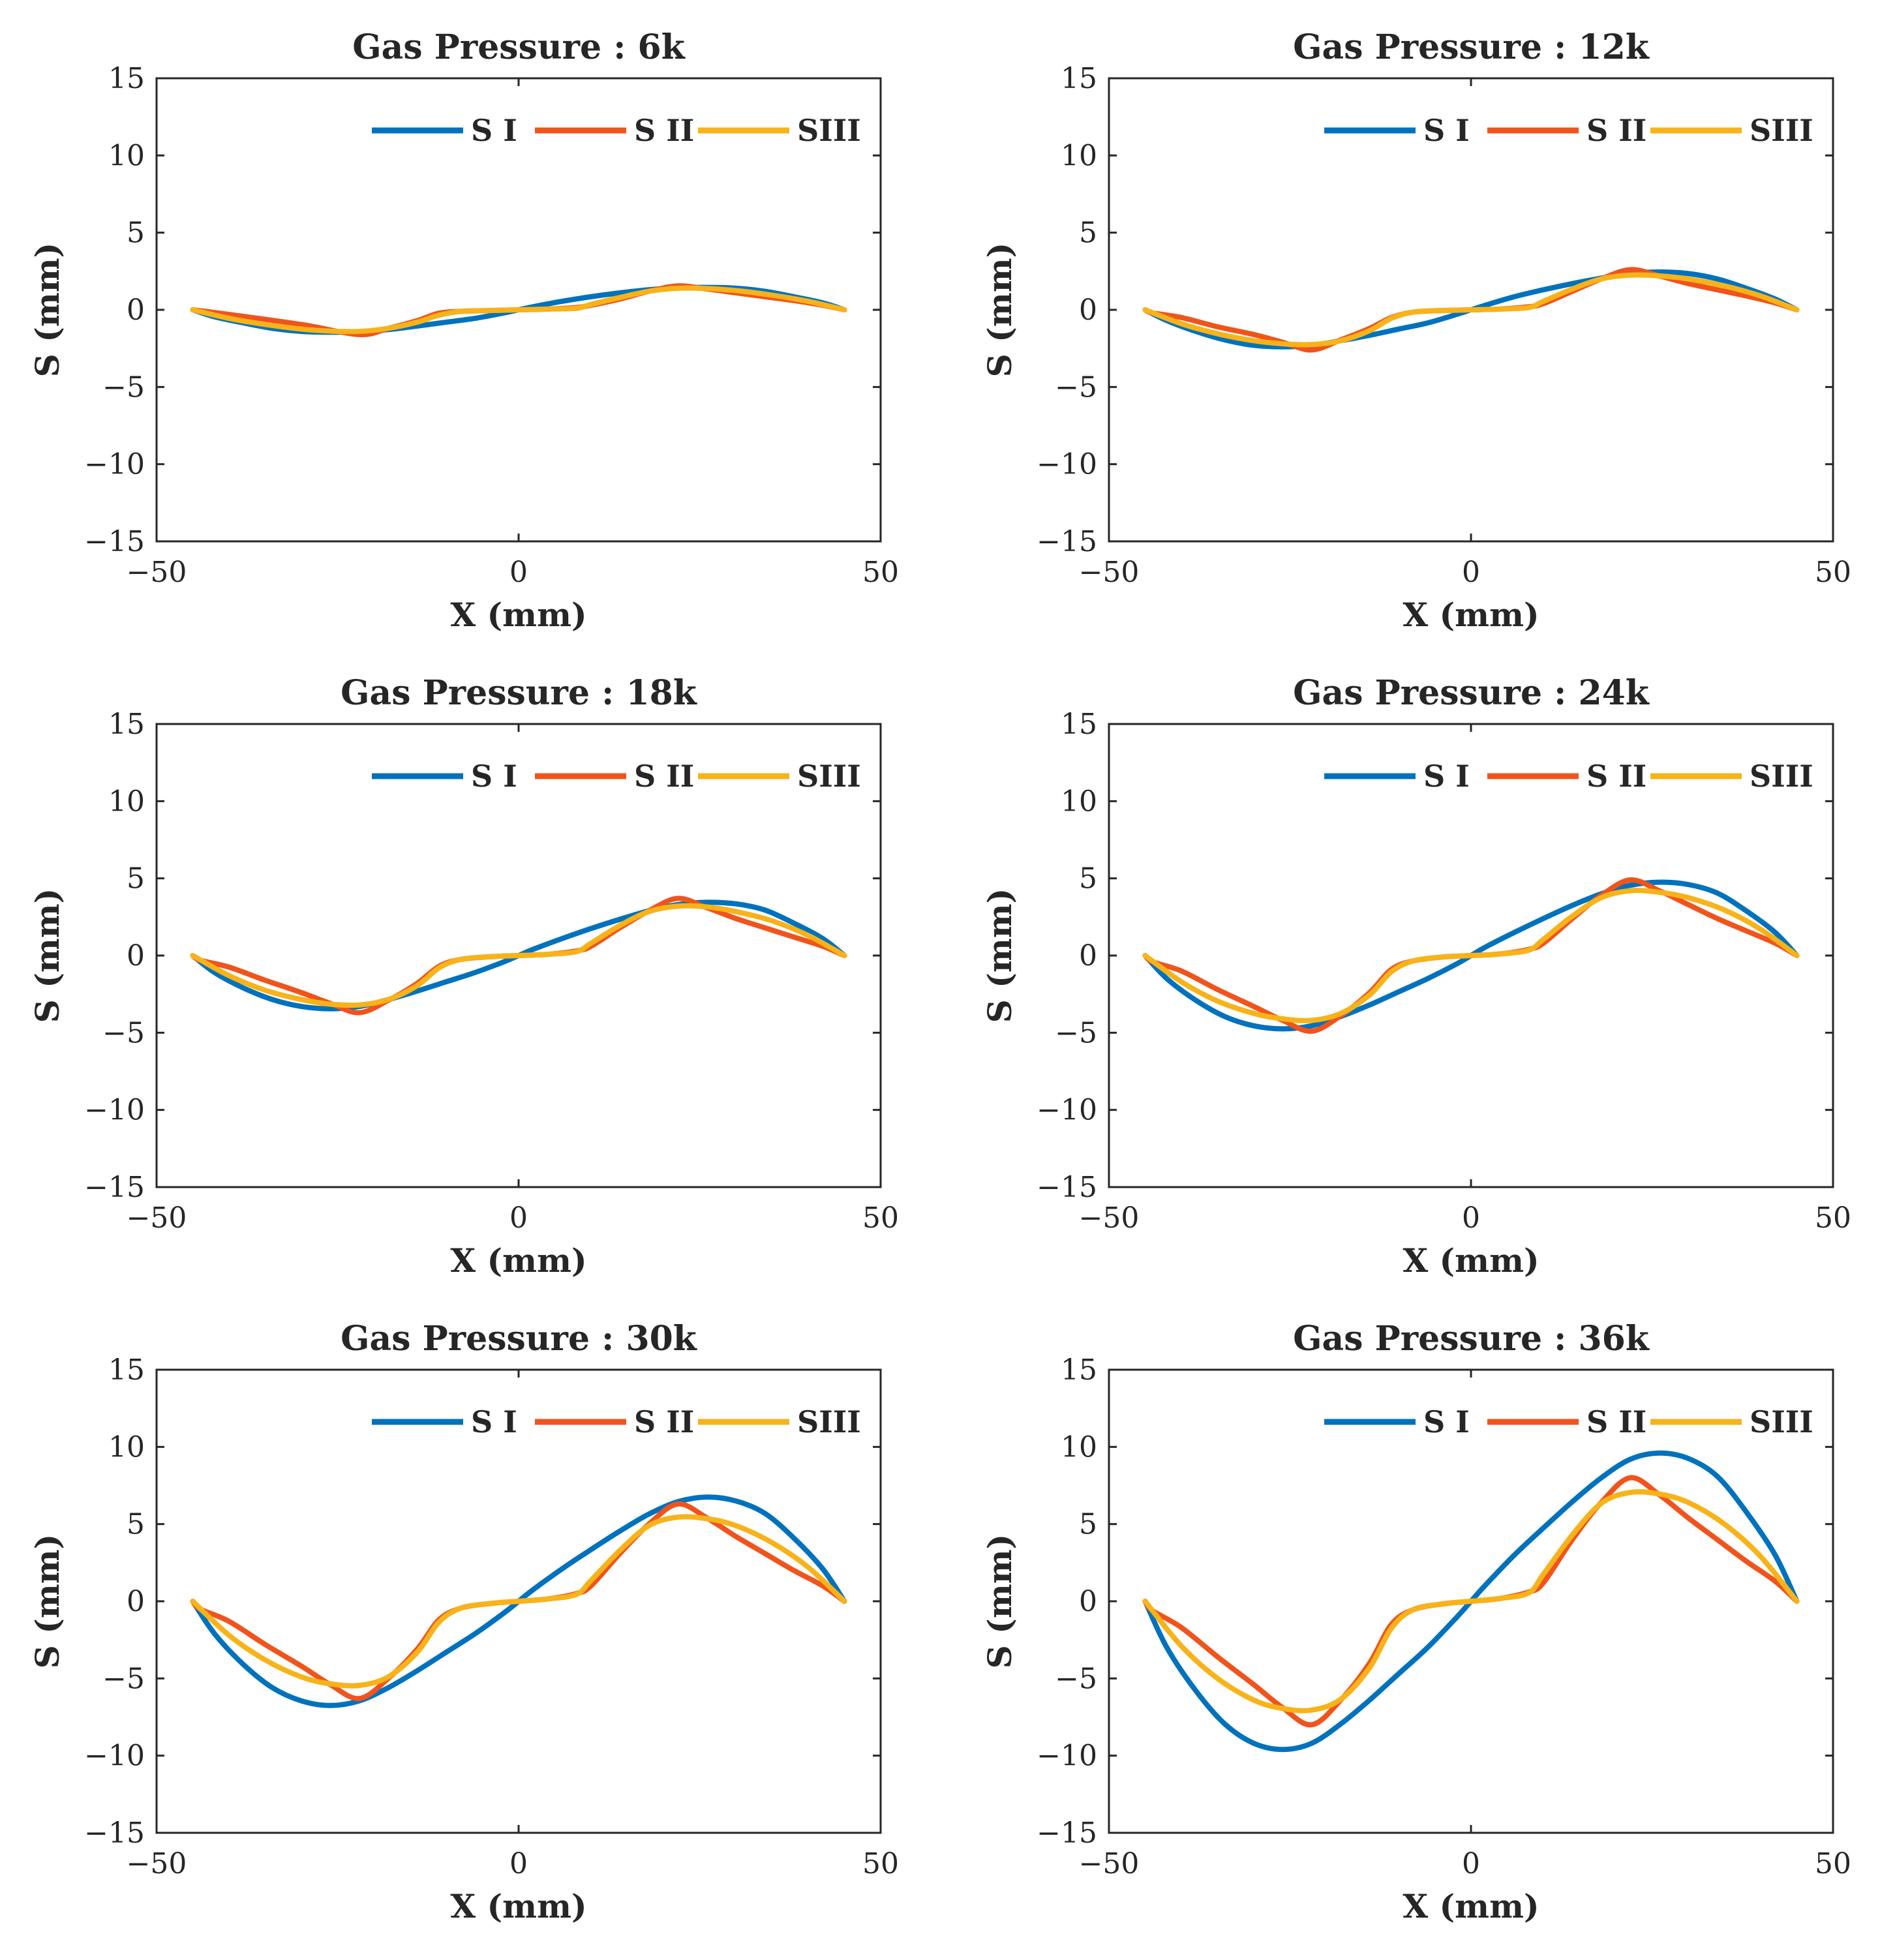 The width and height of the screenshot is (1880, 1960). Describe the element at coordinates (519, 693) in the screenshot. I see `chart-title: Gas Pressure : 18k` at that location.